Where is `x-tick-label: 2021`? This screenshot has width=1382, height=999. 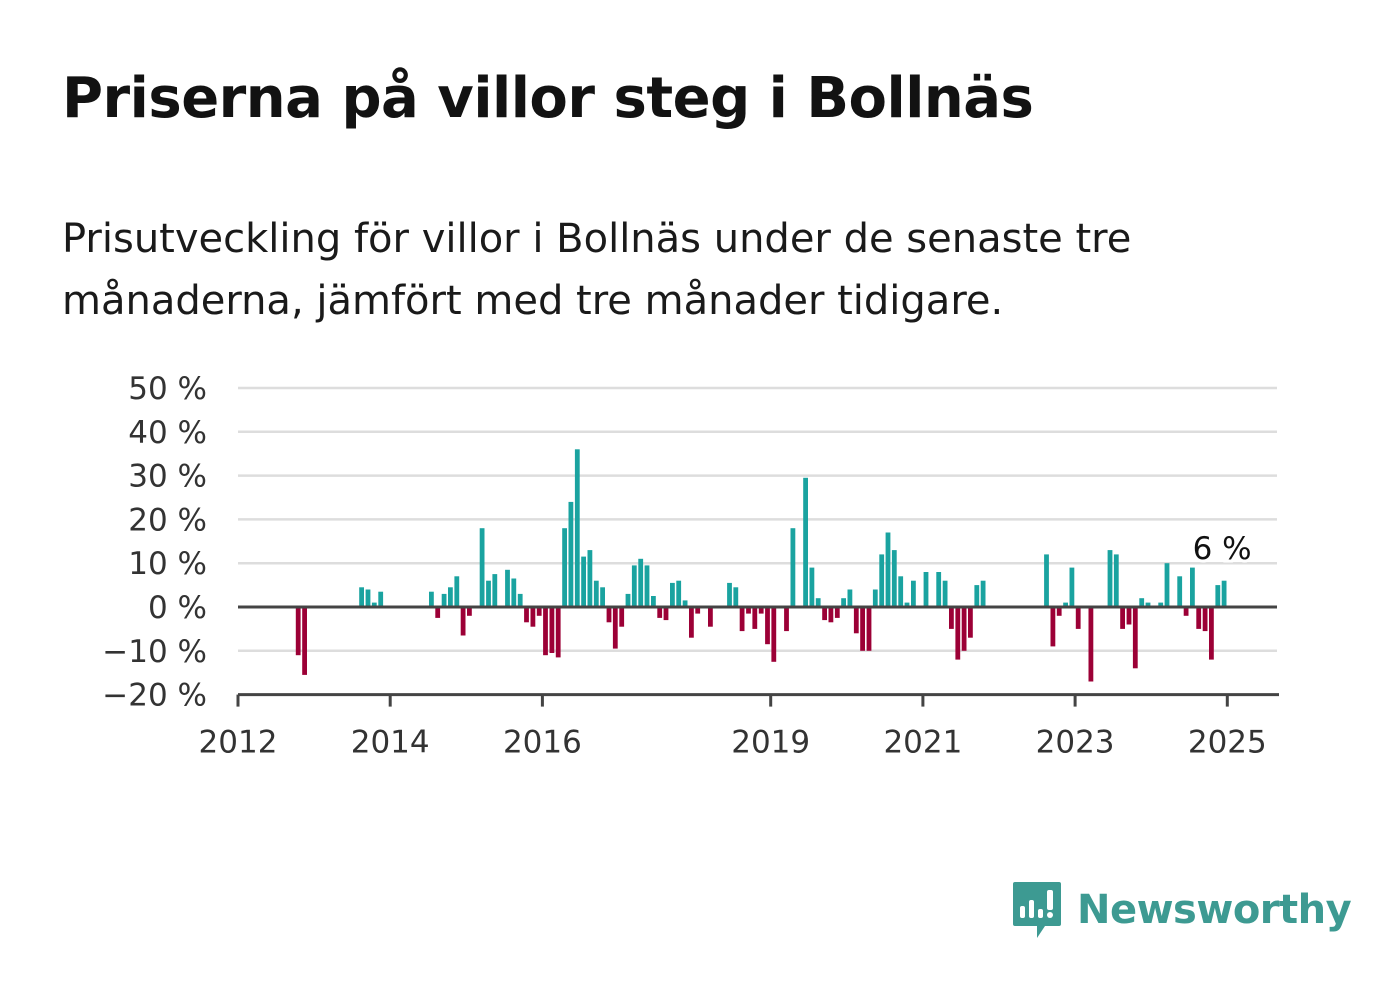 x-tick-label: 2021 is located at coordinates (922, 743).